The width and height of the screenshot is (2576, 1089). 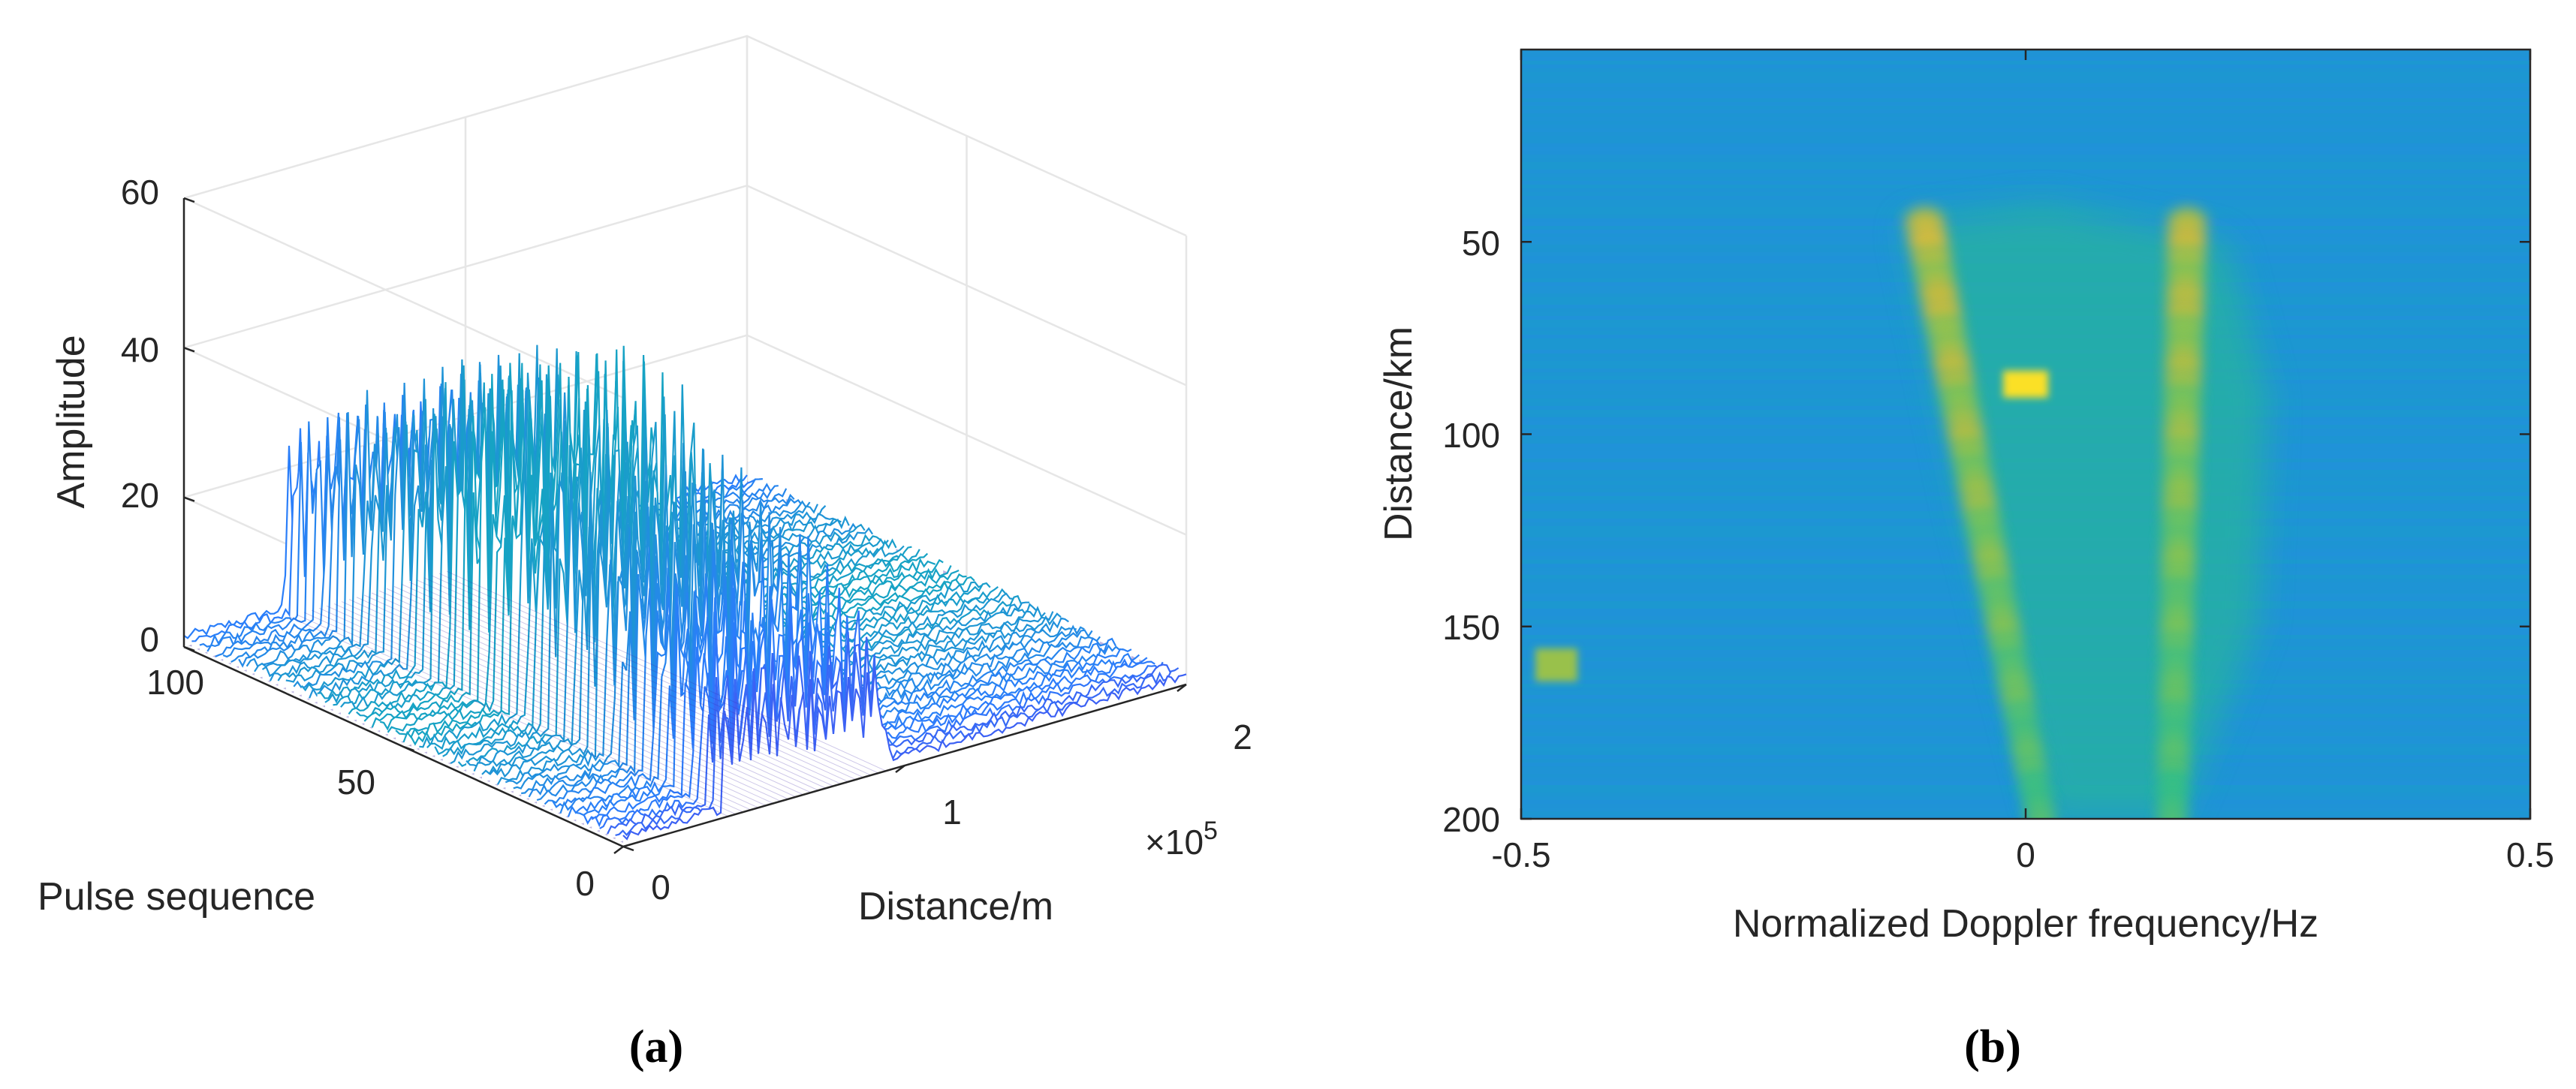 What do you see at coordinates (1399, 433) in the screenshot?
I see `b-y-axis-label: Distance/km` at bounding box center [1399, 433].